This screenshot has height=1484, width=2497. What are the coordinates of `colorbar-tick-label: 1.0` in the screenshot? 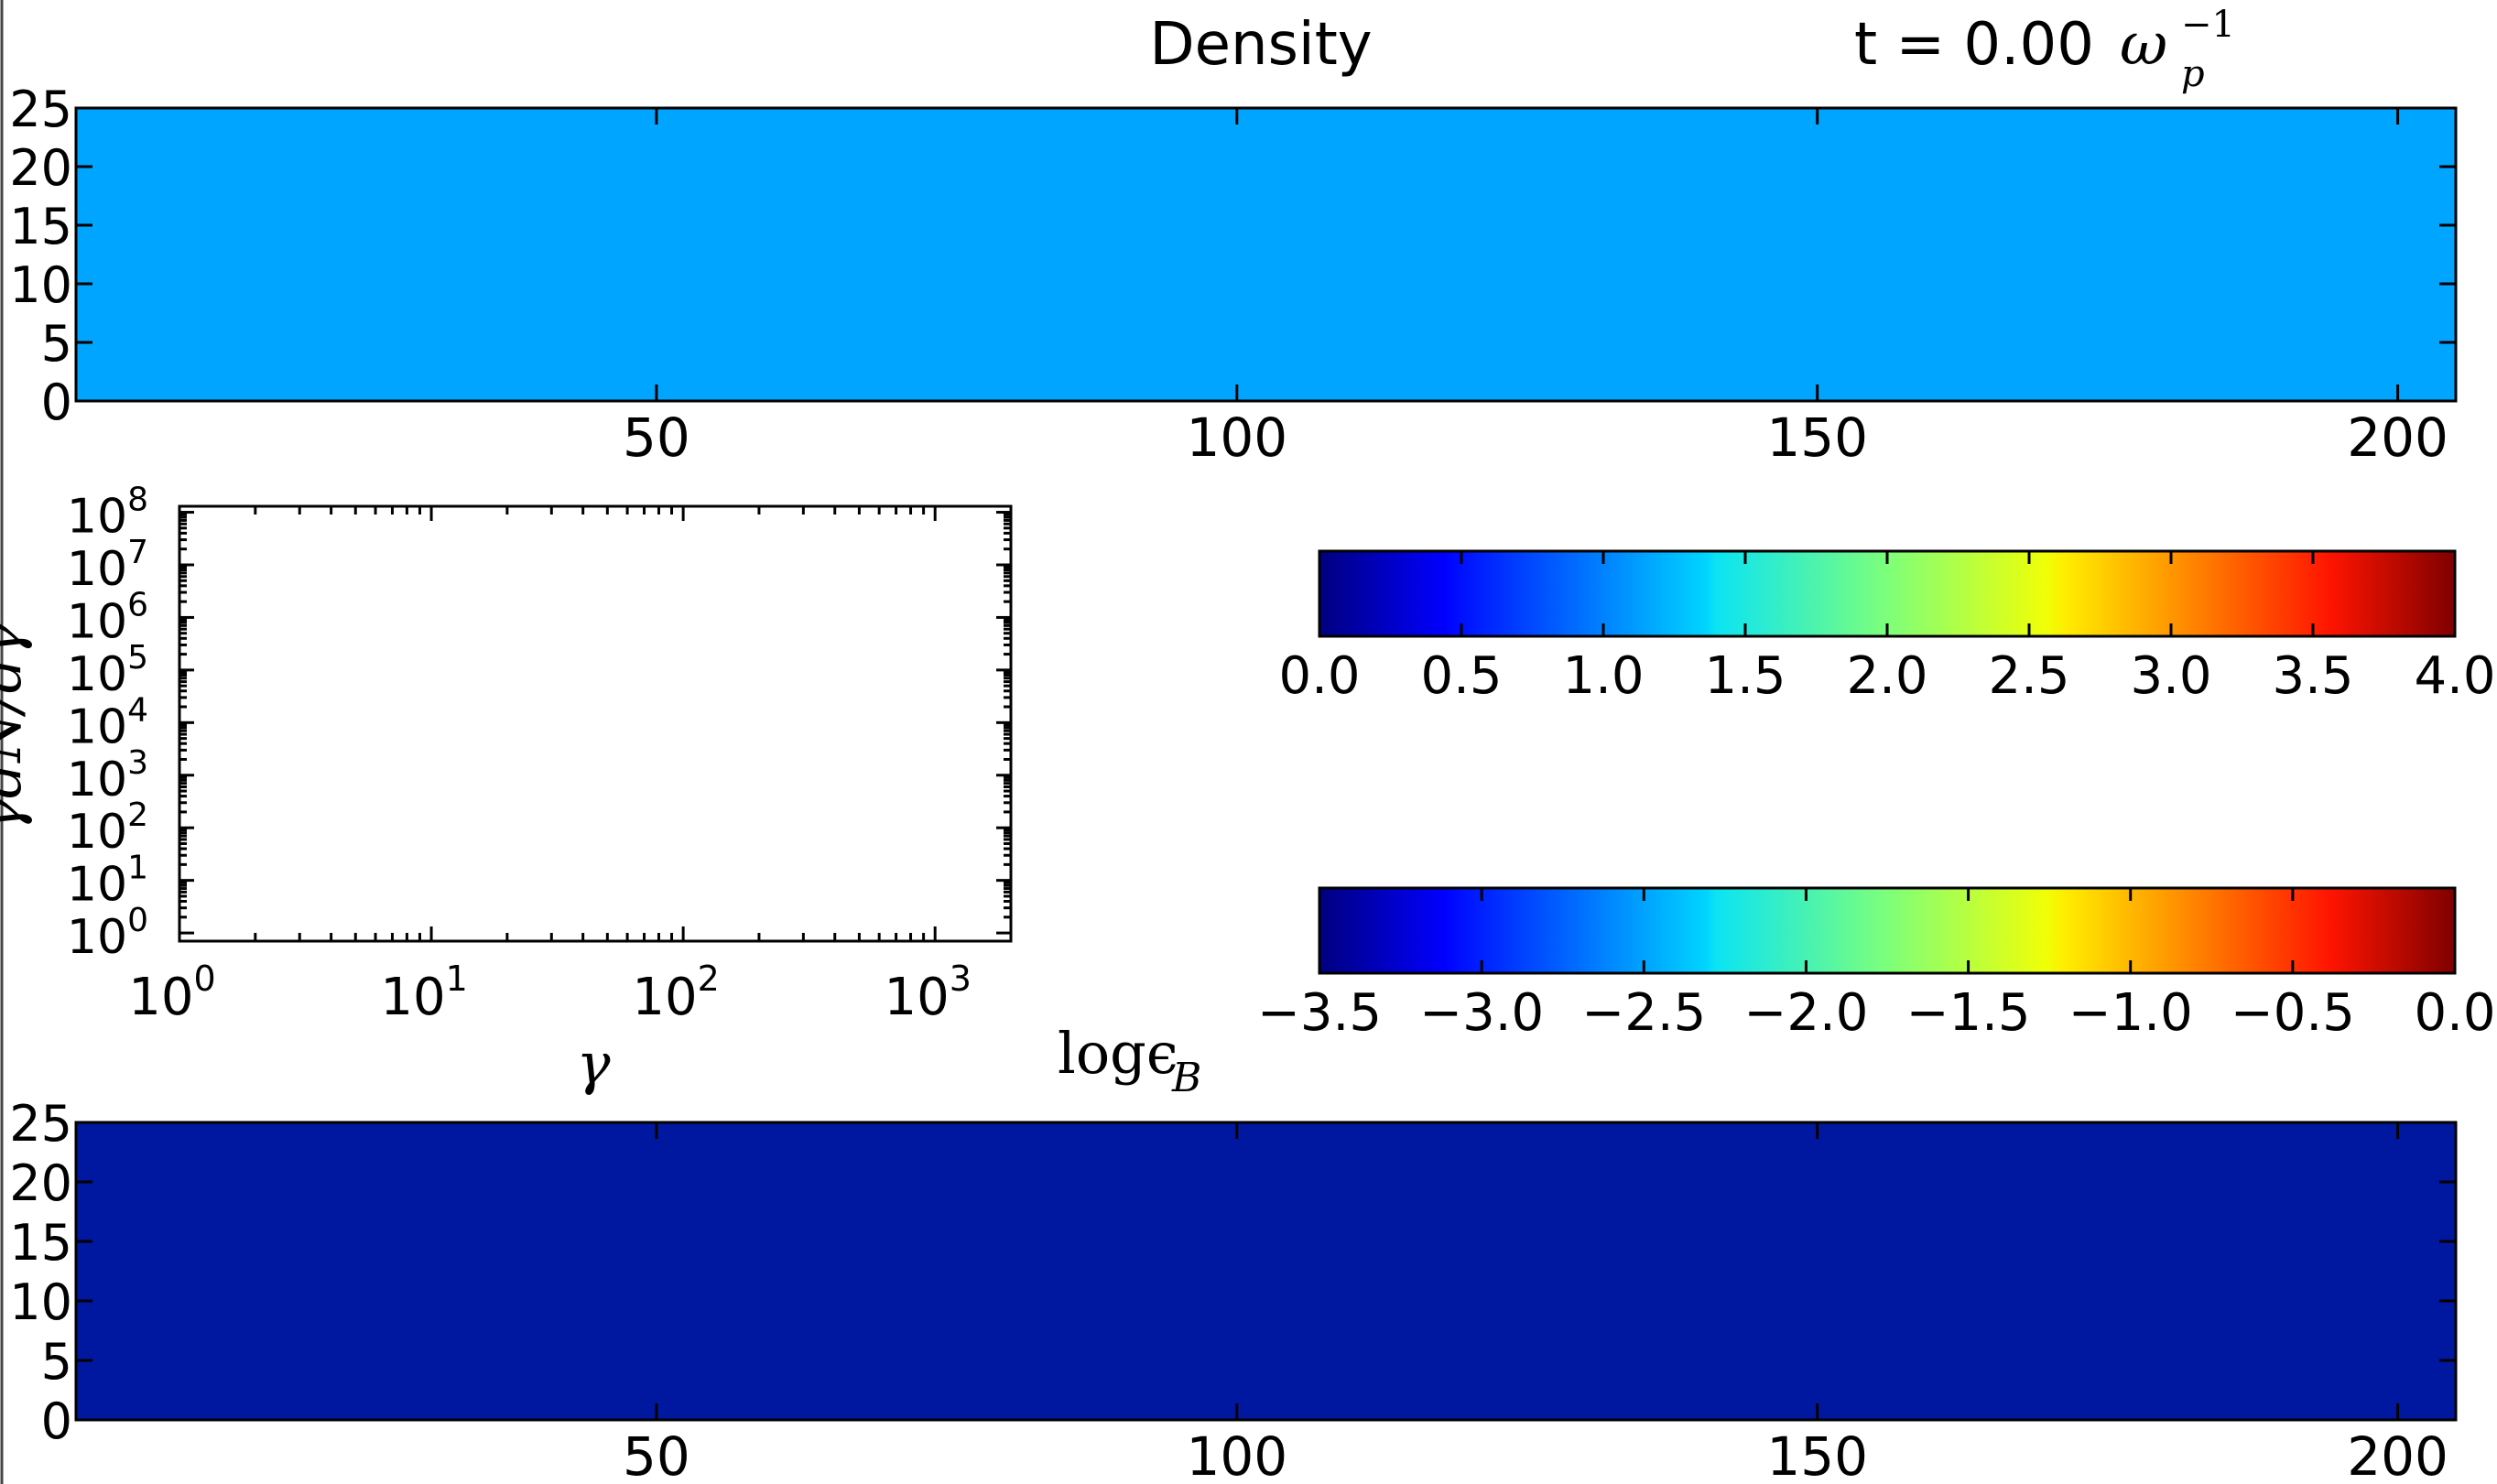 It's located at (1603, 676).